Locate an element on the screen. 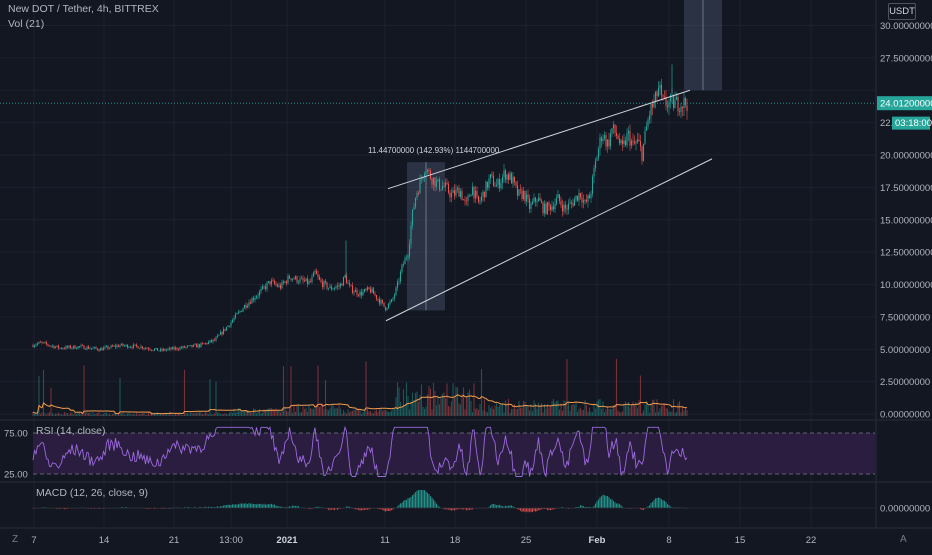 This screenshot has height=555, width=932. zoom-toggle-button: Z is located at coordinates (15, 539).